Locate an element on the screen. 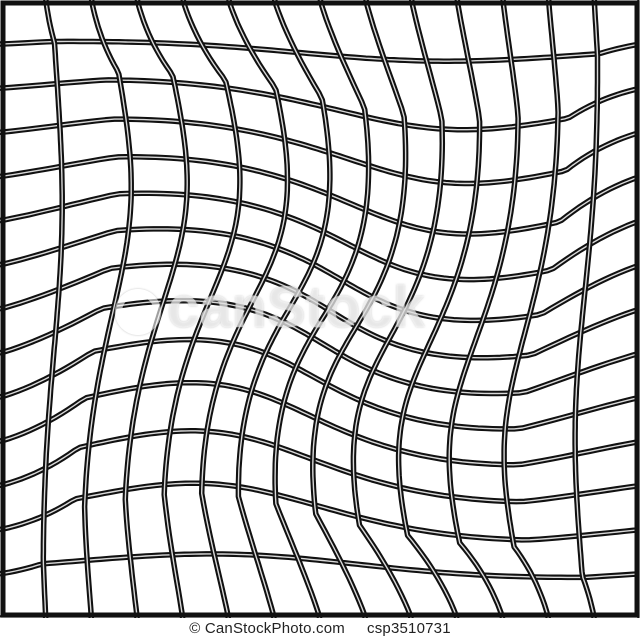 The height and width of the screenshot is (640, 640). footer-credit: © CanStockPhoto.com csp3510731 is located at coordinates (320, 629).